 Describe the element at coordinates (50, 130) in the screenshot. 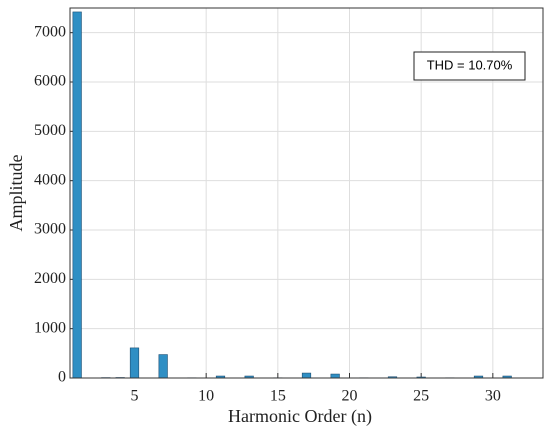

I see `y-tick-label: 5000` at that location.